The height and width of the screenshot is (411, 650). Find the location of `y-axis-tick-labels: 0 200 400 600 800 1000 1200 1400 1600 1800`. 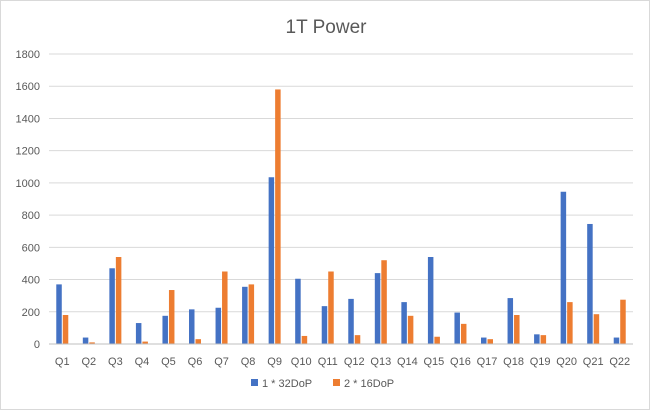

y-axis-tick-labels: 0 200 400 600 800 1000 1200 1400 1600 1800 is located at coordinates (28, 200).